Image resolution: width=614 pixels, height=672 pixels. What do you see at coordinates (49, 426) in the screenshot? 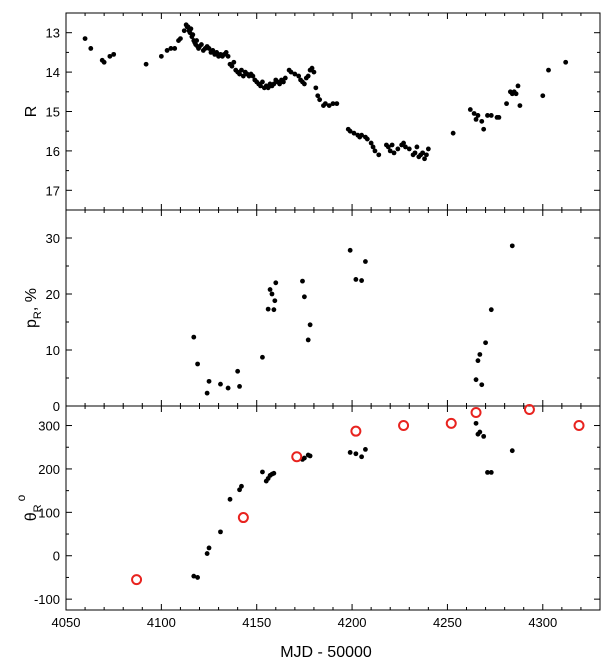
I see `y-tick-label: 300` at bounding box center [49, 426].